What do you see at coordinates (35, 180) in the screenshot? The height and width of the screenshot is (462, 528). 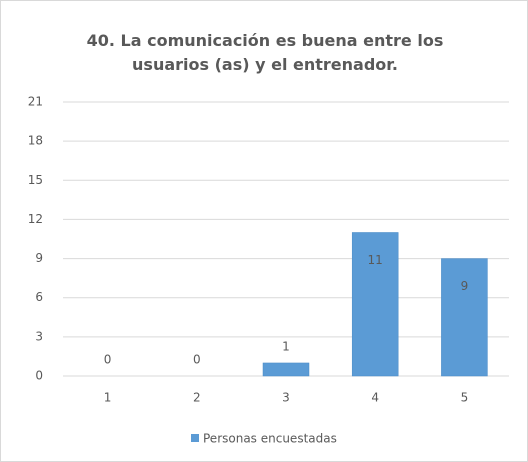 I see `y-tick-label: 15` at bounding box center [35, 180].